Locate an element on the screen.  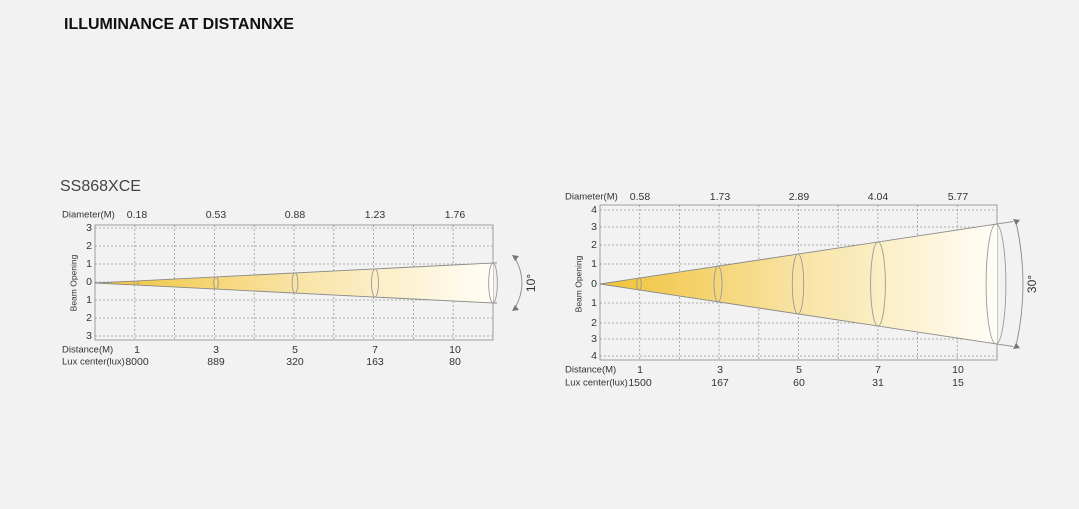
diameter-value: 0.18 is located at coordinates (137, 215).